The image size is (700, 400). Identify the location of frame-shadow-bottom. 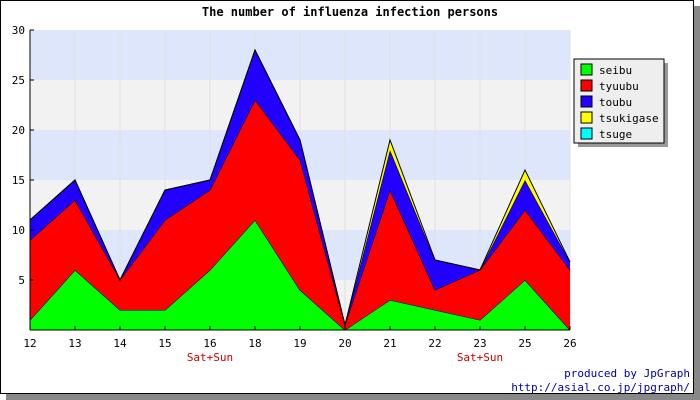
(353, 397).